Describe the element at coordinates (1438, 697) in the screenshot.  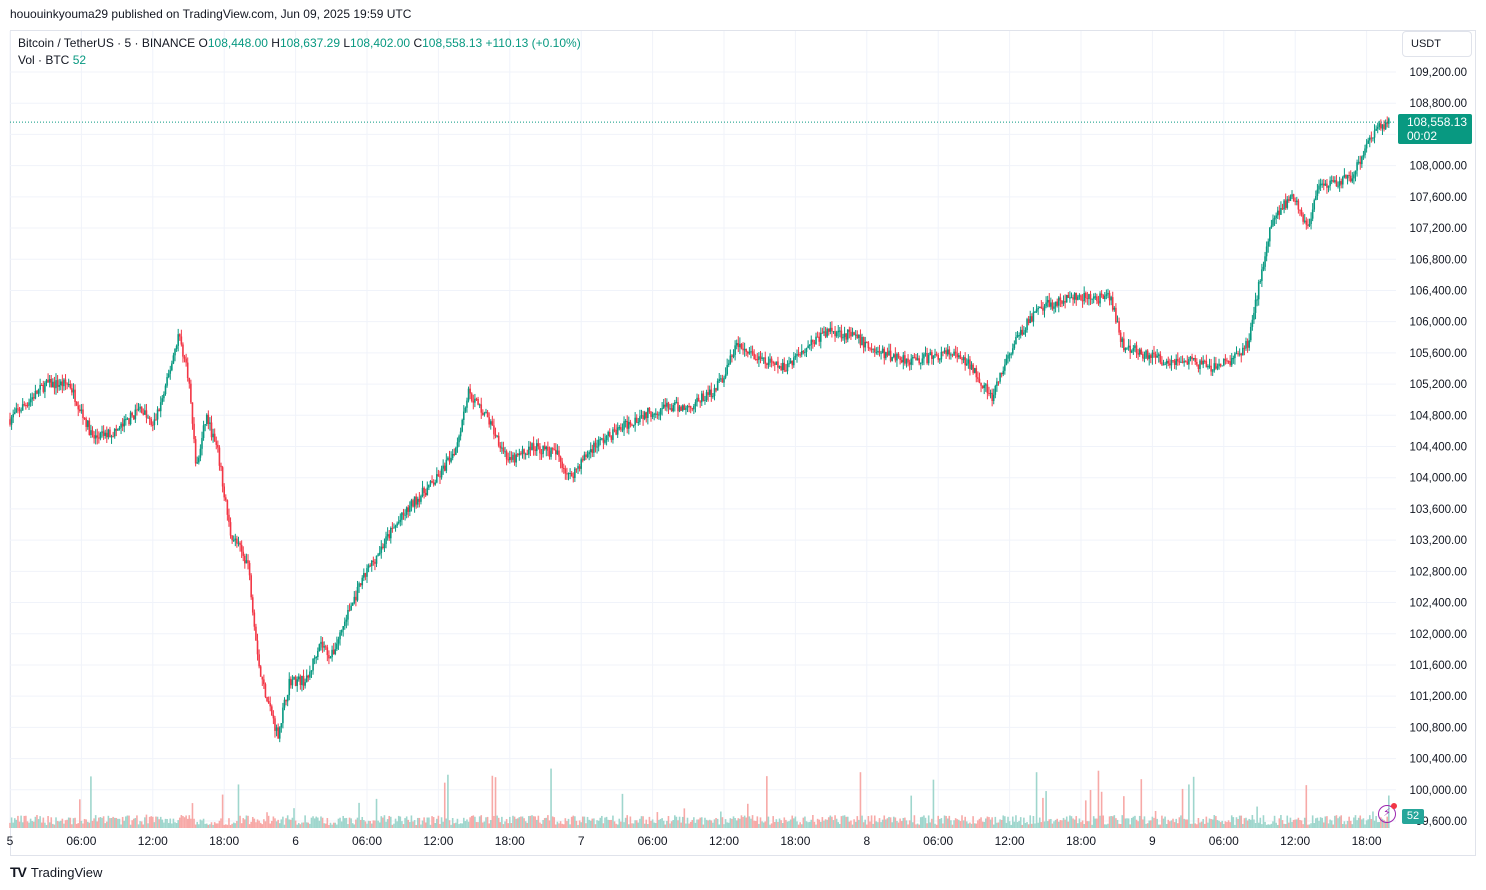
I see `price-tick-label: 101,200.00` at that location.